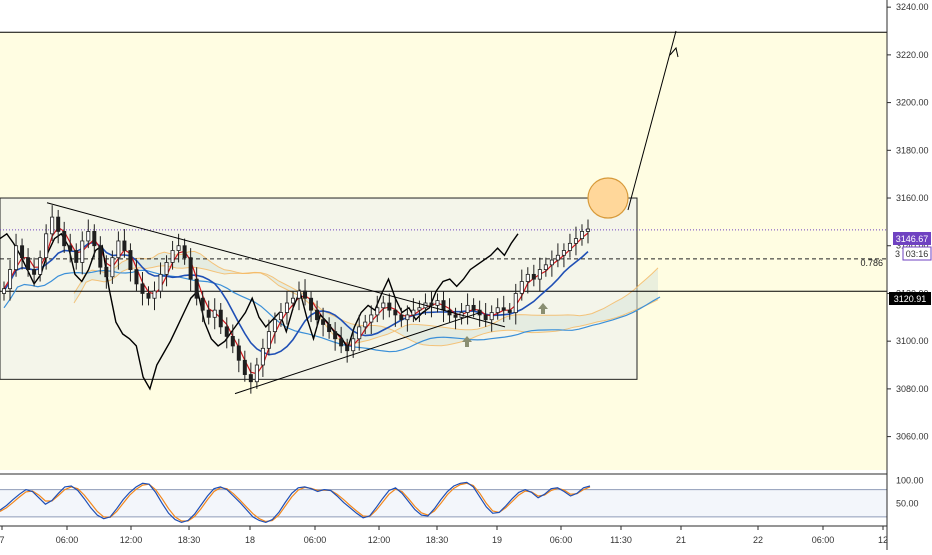 The image size is (932, 555). What do you see at coordinates (912, 7) in the screenshot?
I see `price-axis-label: 3240.00` at bounding box center [912, 7].